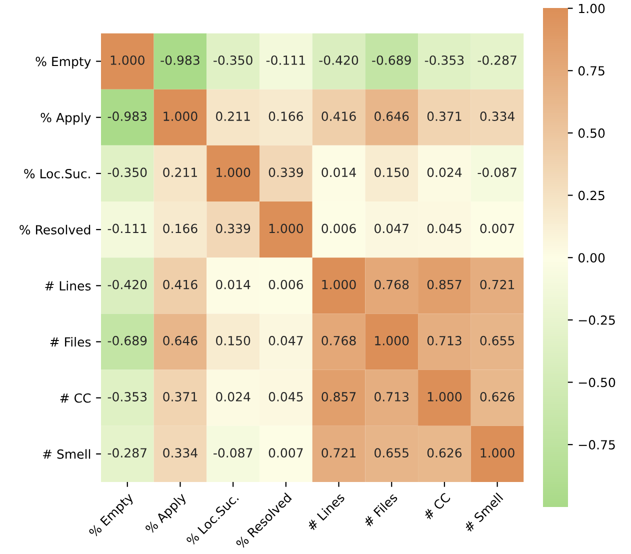 The image size is (631, 554). Describe the element at coordinates (596, 320) in the screenshot. I see `color-bar-label: −0.25` at that location.